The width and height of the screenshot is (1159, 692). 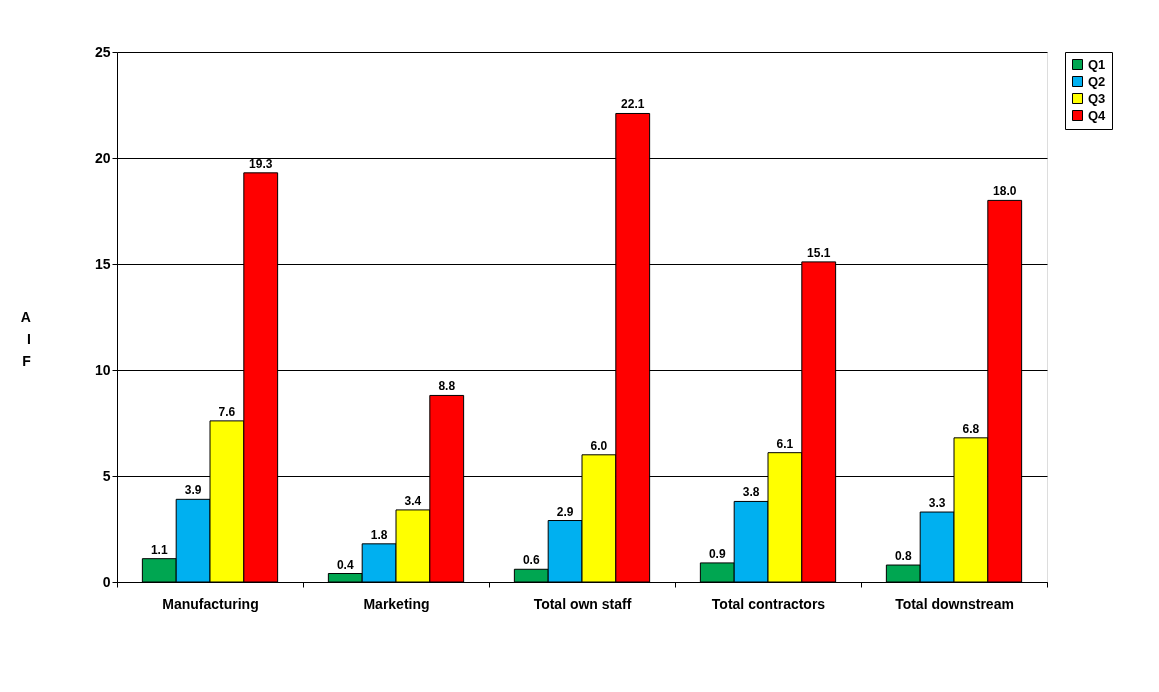 I want to click on y-axis-title: AIF, so click(x=26, y=338).